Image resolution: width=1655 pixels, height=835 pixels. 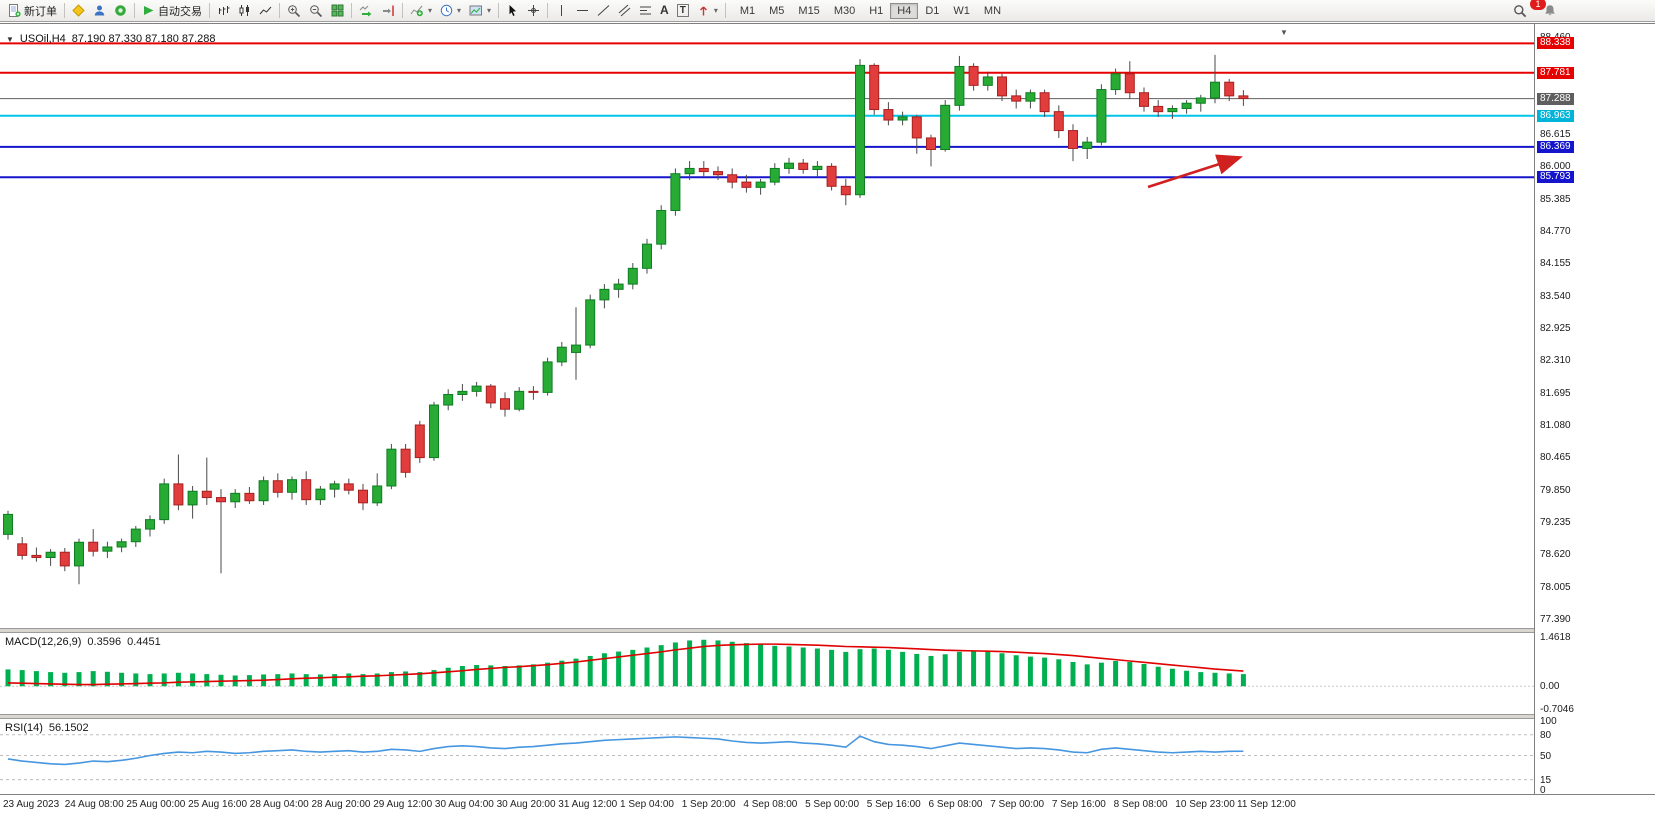 I want to click on label-tool-button: T, so click(x=683, y=11).